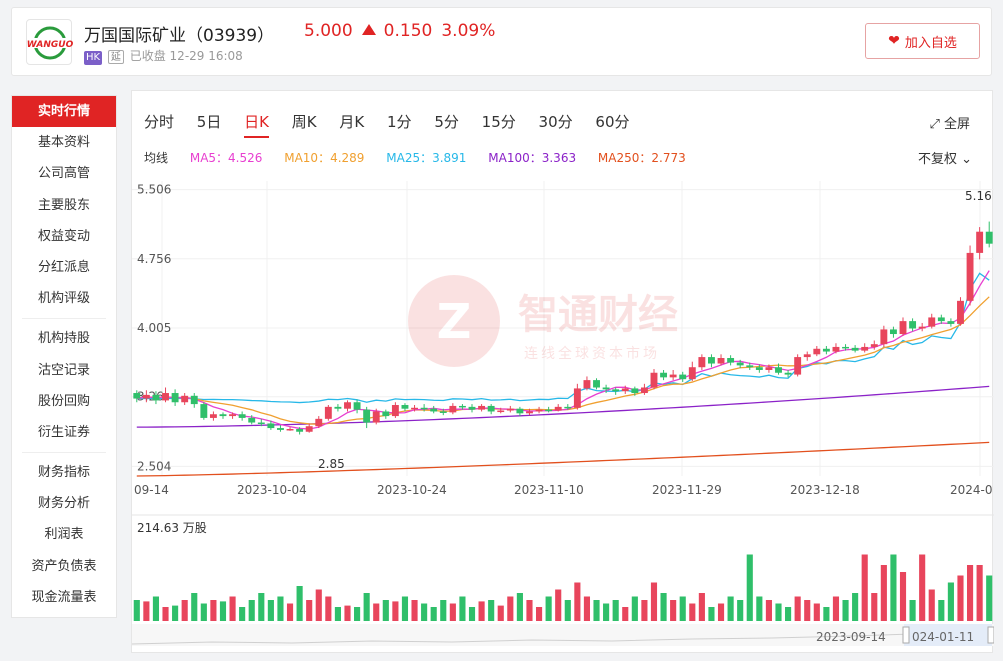 This screenshot has width=1003, height=661. I want to click on add-watchlist-label: 加入自选, so click(930, 43).